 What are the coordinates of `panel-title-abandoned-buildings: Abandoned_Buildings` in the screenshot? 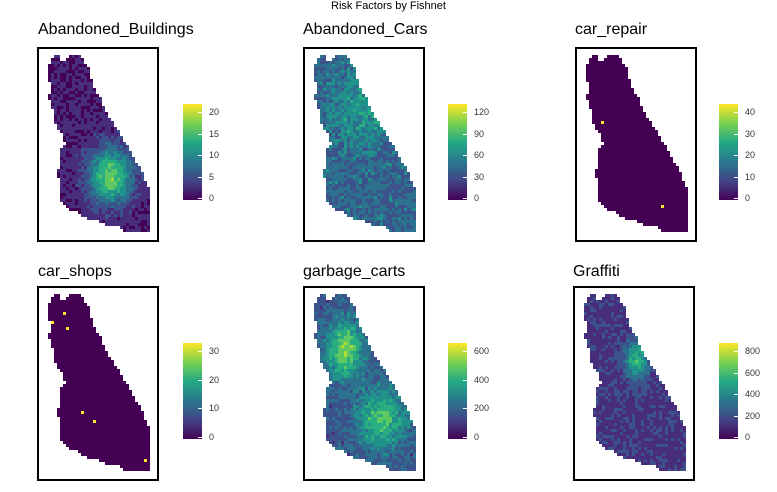 It's located at (116, 29).